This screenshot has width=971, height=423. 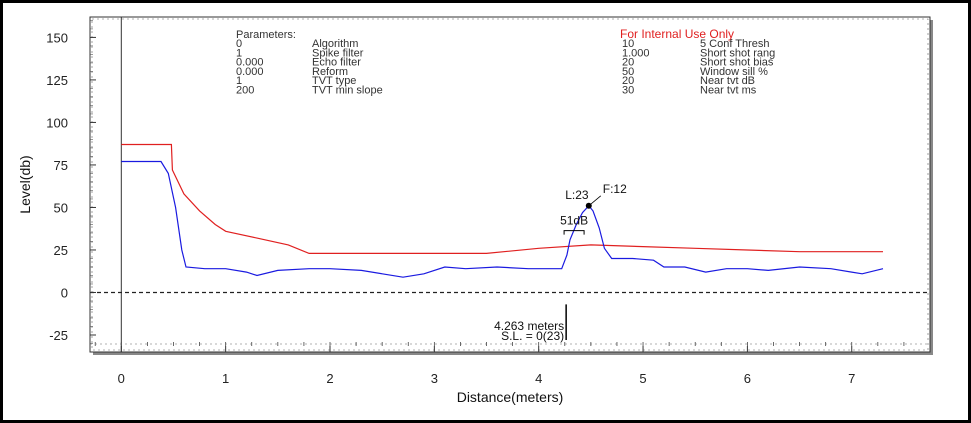 What do you see at coordinates (628, 72) in the screenshot?
I see `param-value: 50` at bounding box center [628, 72].